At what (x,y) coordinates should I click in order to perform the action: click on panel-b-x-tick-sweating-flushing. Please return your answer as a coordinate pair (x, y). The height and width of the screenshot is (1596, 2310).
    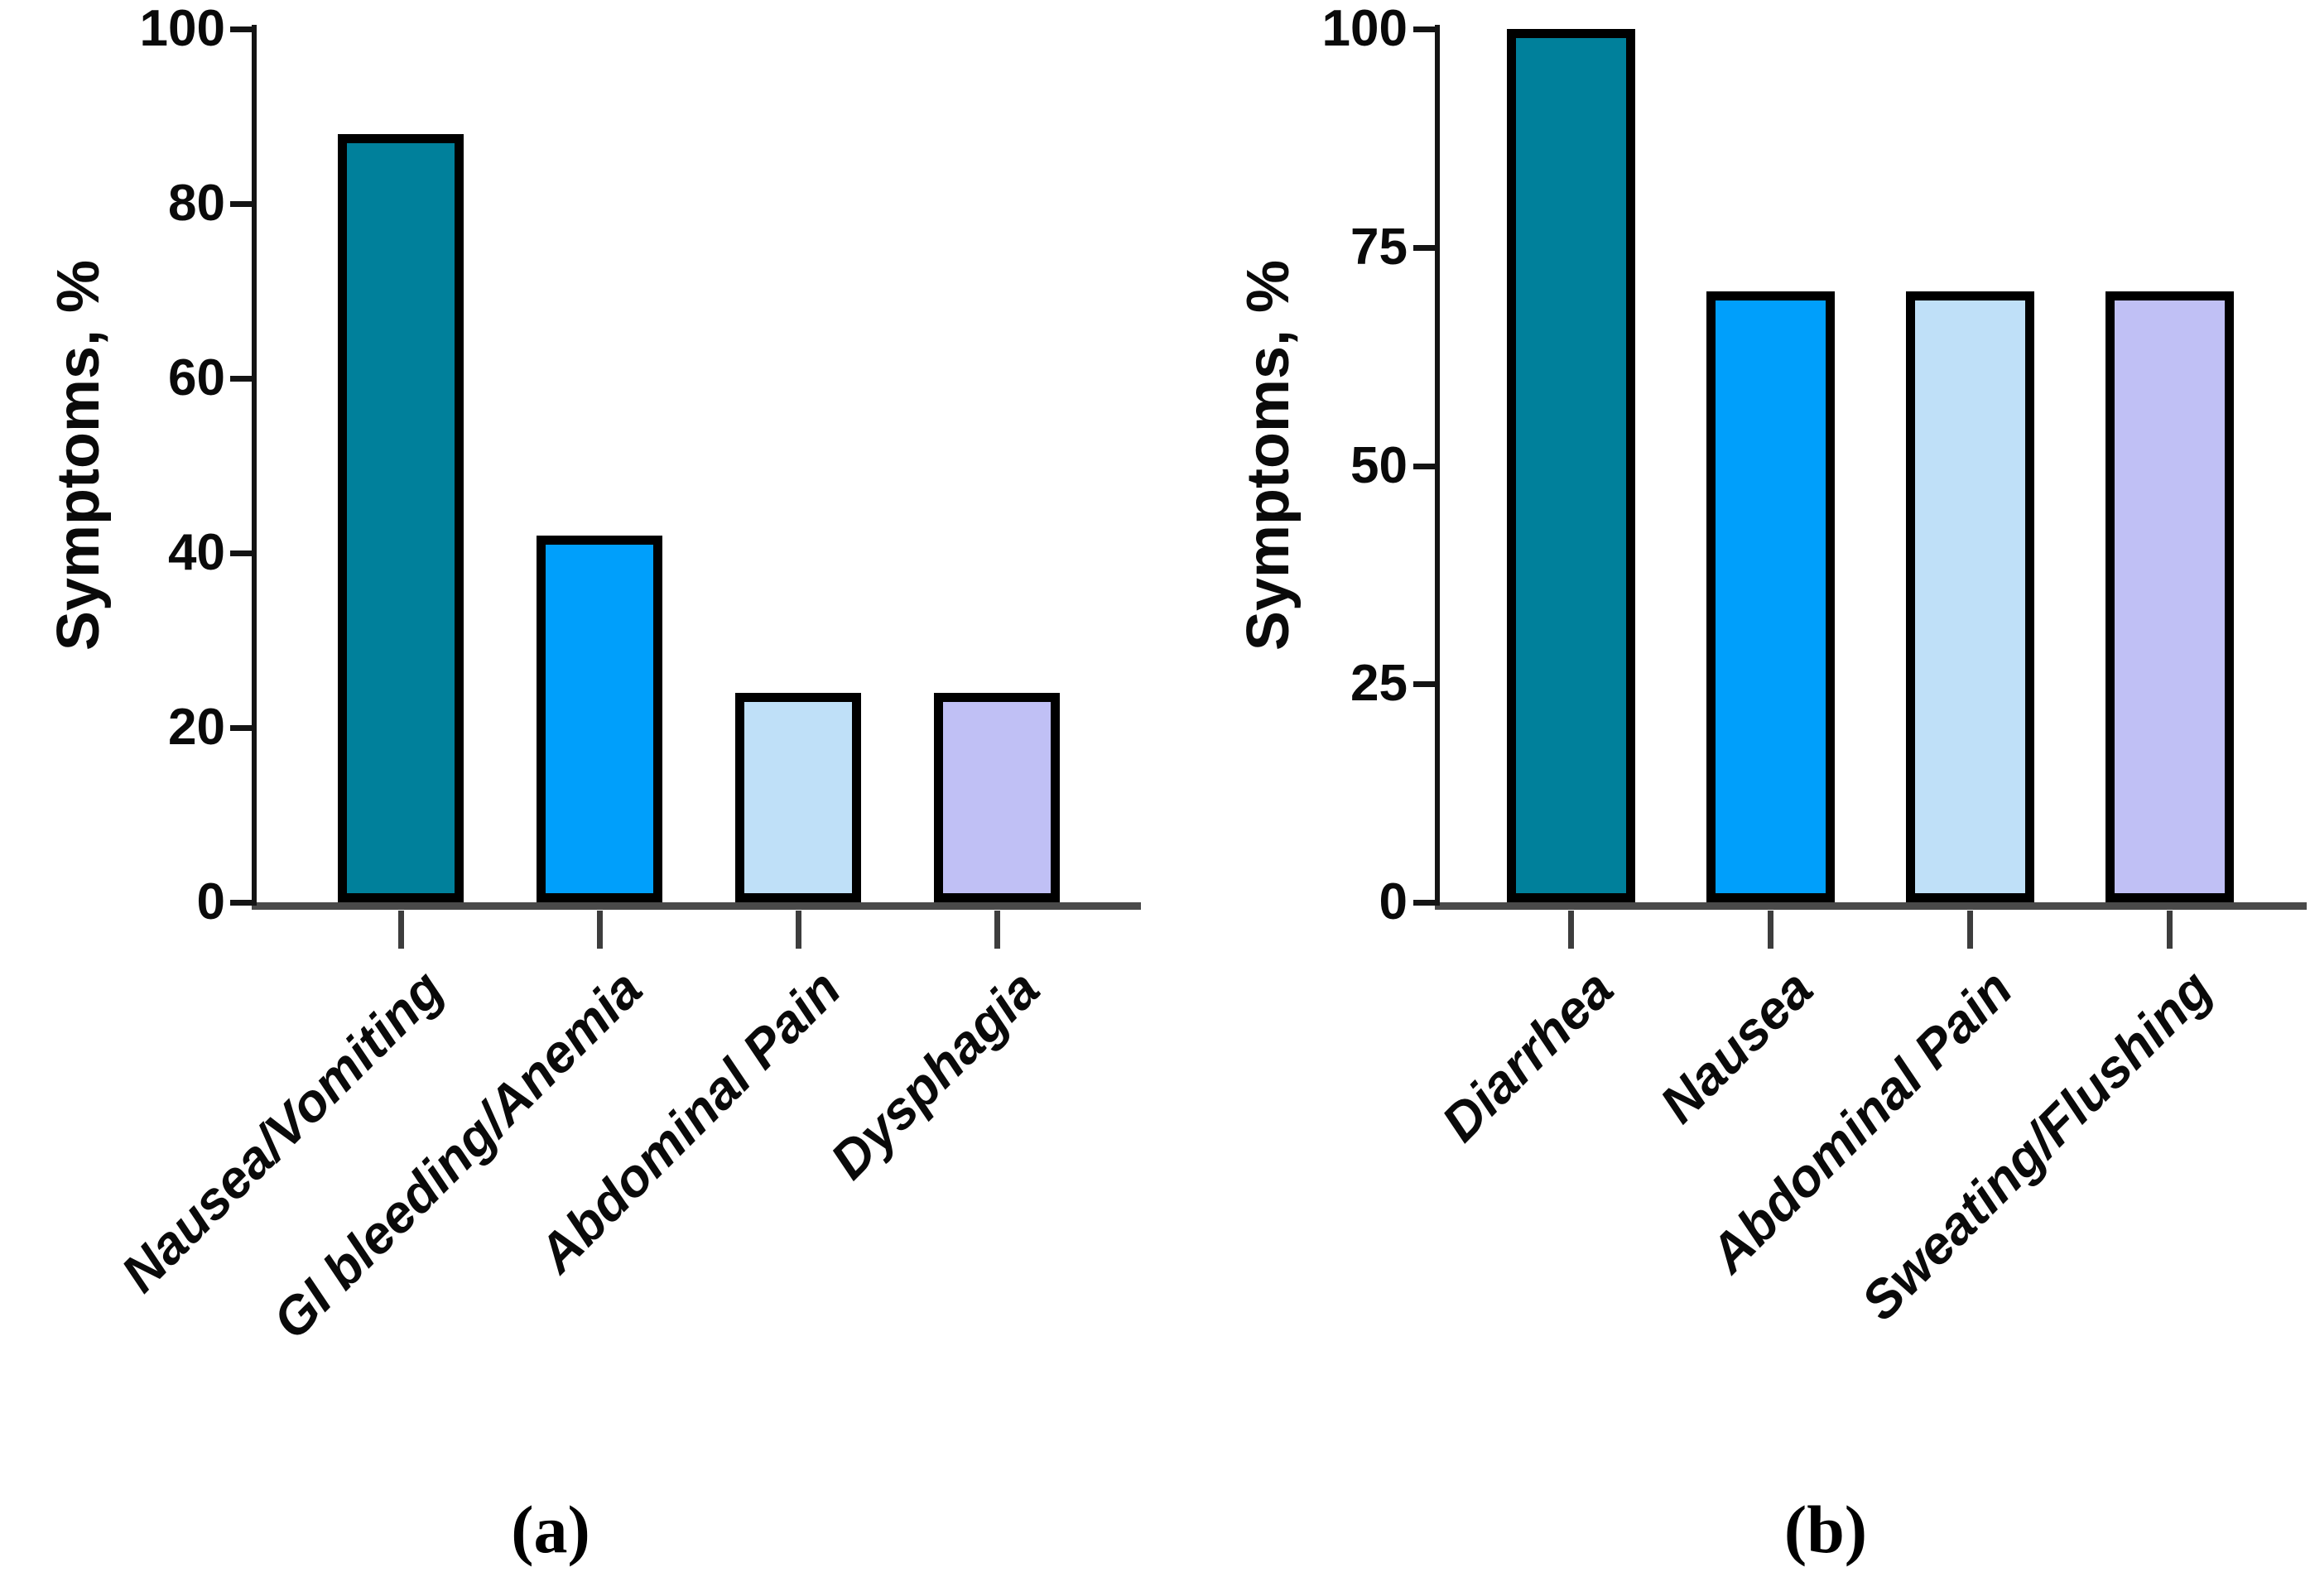
    Looking at the image, I should click on (2170, 930).